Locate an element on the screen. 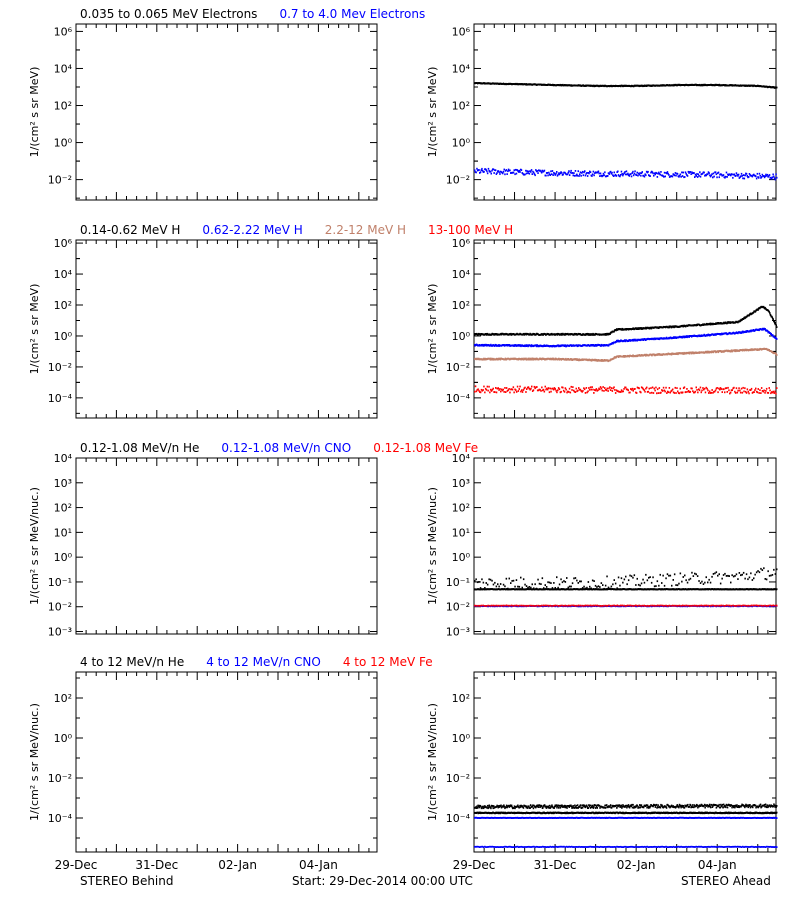 This screenshot has width=800, height=900. series-legend-label: 0.12-1.08 MeV Fe is located at coordinates (425, 448).